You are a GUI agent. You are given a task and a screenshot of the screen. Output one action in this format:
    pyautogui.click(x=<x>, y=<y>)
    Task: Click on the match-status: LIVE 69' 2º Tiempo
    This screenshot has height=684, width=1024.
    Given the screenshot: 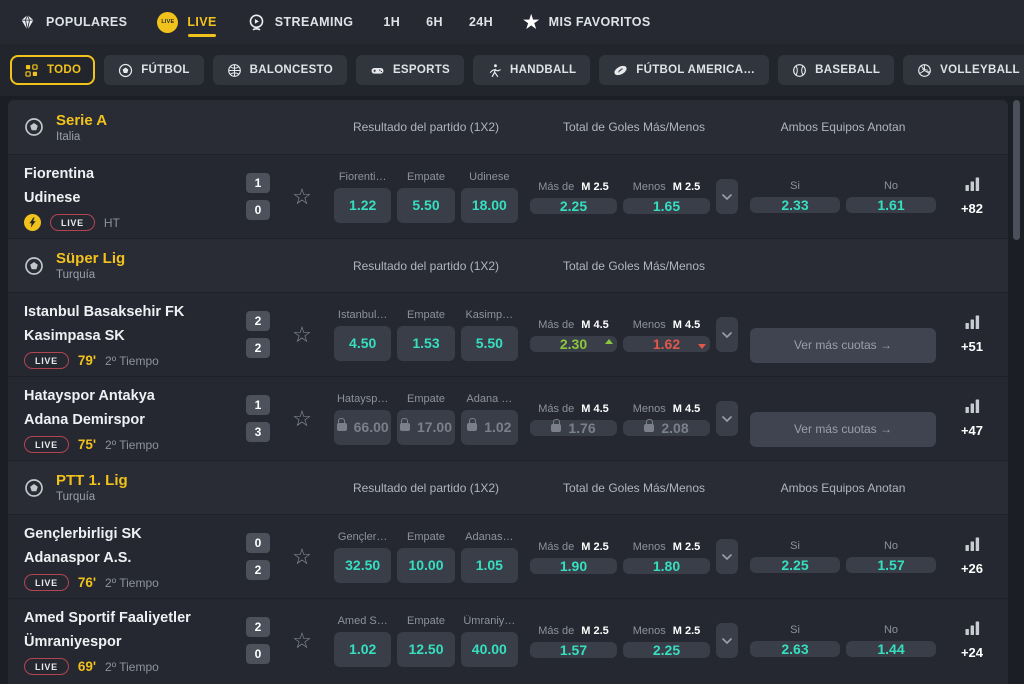 What is the action you would take?
    pyautogui.click(x=125, y=666)
    